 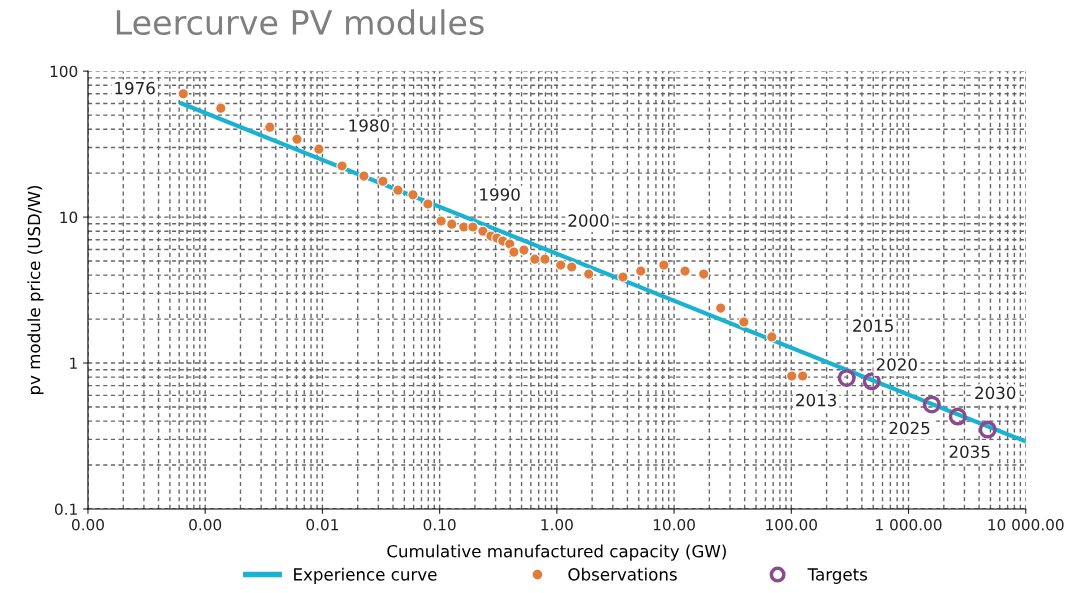 What do you see at coordinates (1026, 524) in the screenshot?
I see `x-tick-label: 10 000.00` at bounding box center [1026, 524].